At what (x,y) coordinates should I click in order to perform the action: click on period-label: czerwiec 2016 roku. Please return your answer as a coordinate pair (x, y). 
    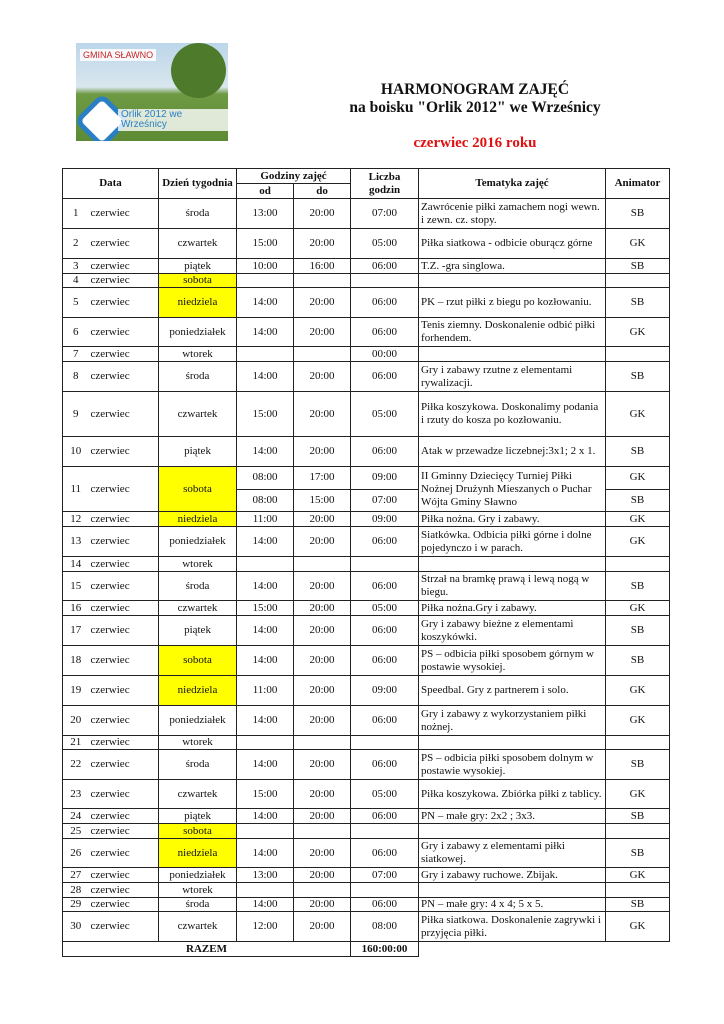
    Looking at the image, I should click on (475, 143).